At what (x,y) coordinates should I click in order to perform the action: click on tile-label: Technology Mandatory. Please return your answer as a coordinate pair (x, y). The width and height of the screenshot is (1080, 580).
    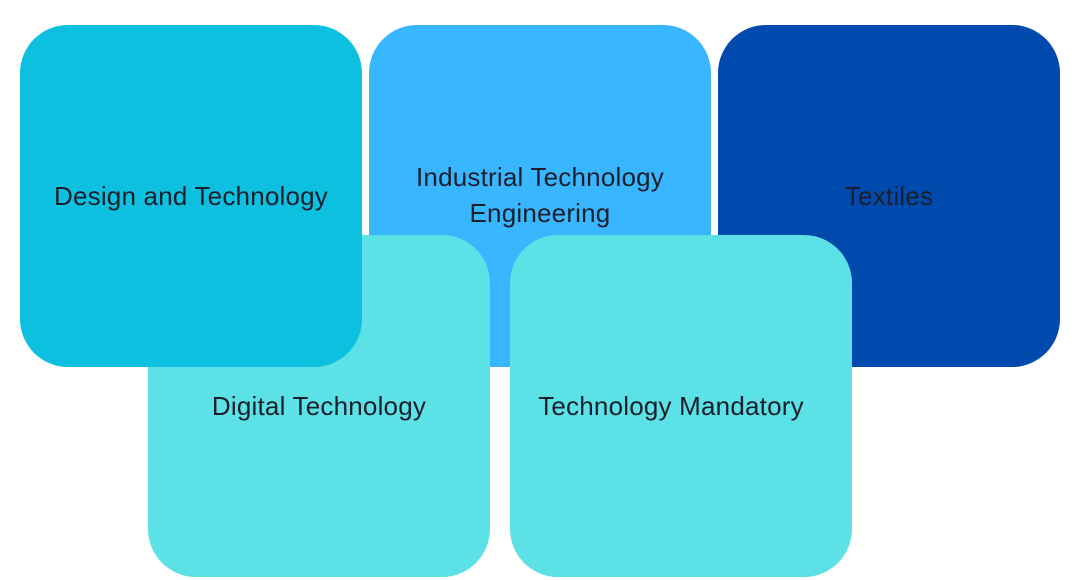
    Looking at the image, I should click on (671, 407).